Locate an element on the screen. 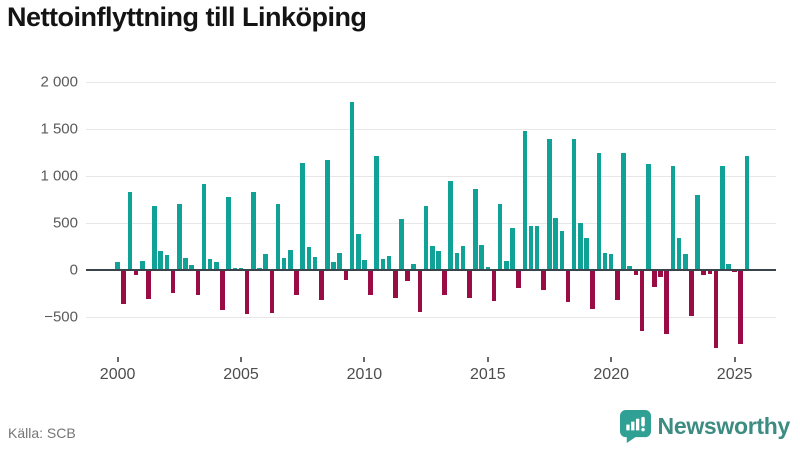  bar-2012-q4 is located at coordinates (432, 257).